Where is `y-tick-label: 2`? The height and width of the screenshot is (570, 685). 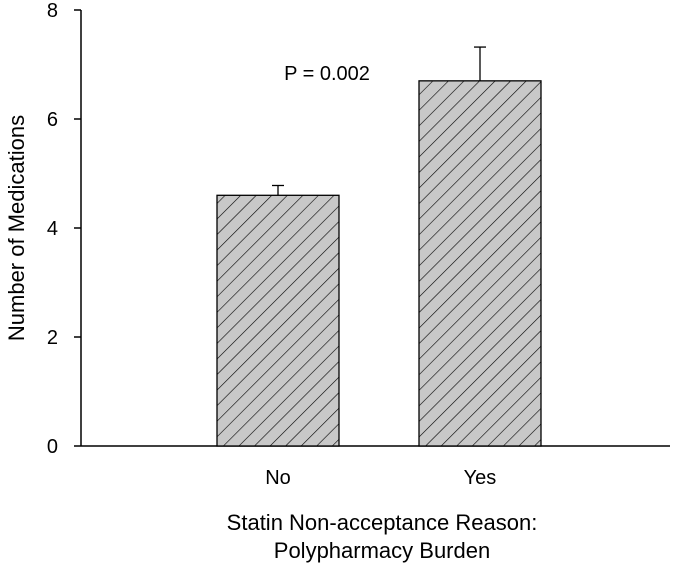
y-tick-label: 2 is located at coordinates (52, 338).